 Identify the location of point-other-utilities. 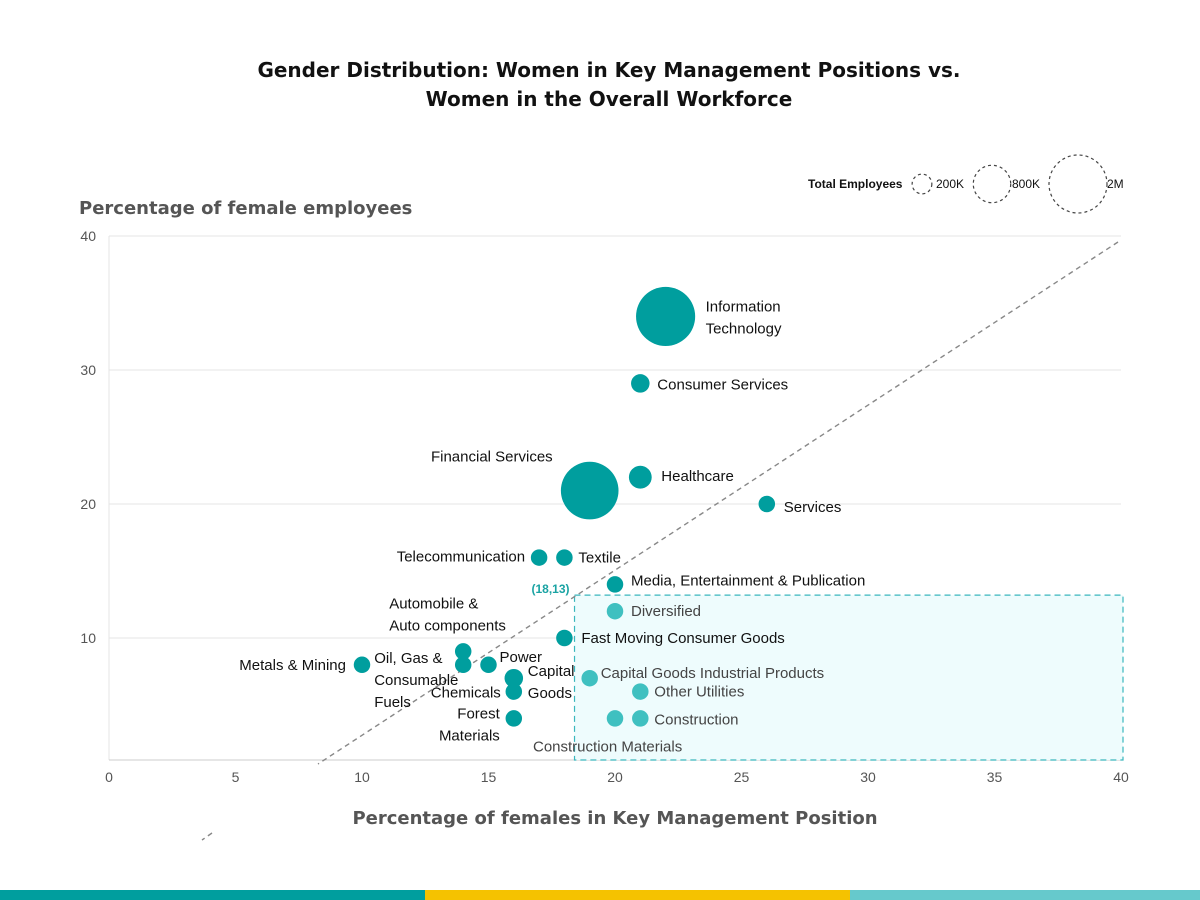
(640, 691).